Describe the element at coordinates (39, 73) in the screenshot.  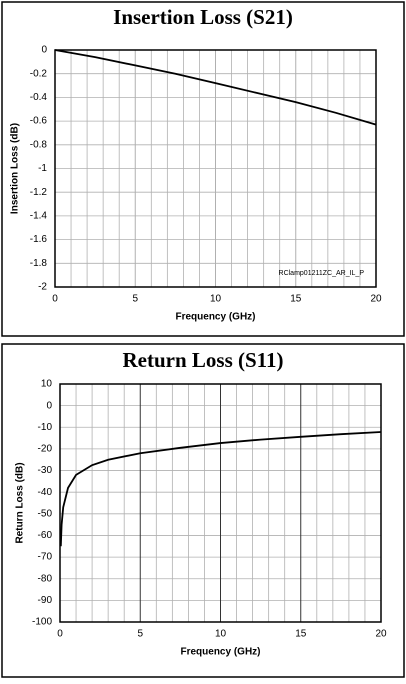
I see `y-tick-label: -0.2` at that location.